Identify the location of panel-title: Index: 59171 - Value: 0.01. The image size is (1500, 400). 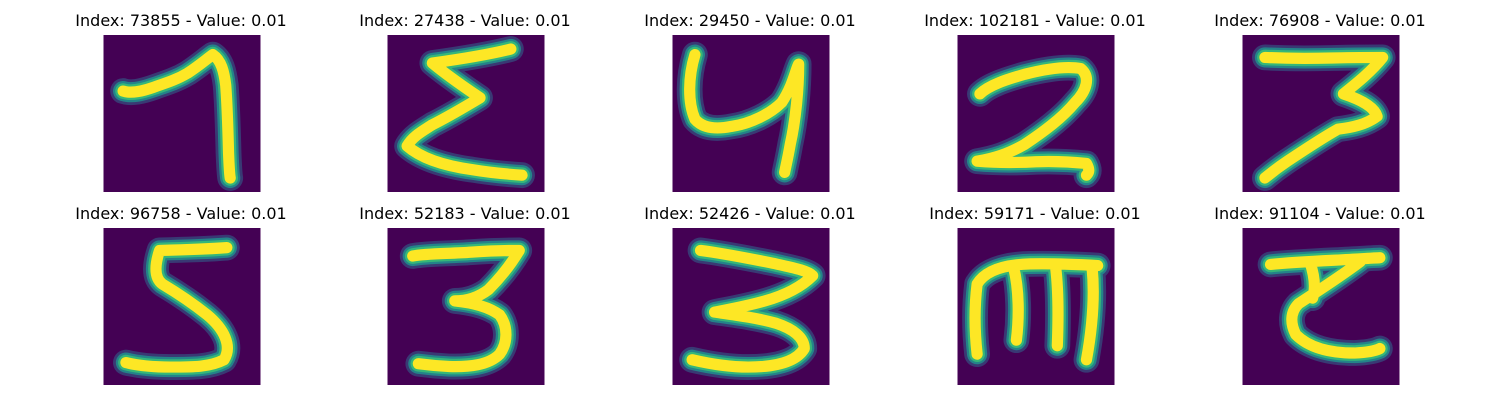
(1035, 213).